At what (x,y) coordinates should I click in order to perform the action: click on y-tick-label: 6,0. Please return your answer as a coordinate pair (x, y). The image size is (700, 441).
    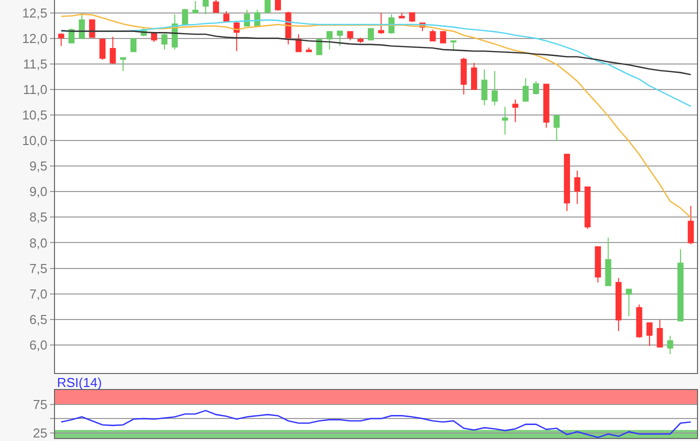
    Looking at the image, I should click on (38, 344).